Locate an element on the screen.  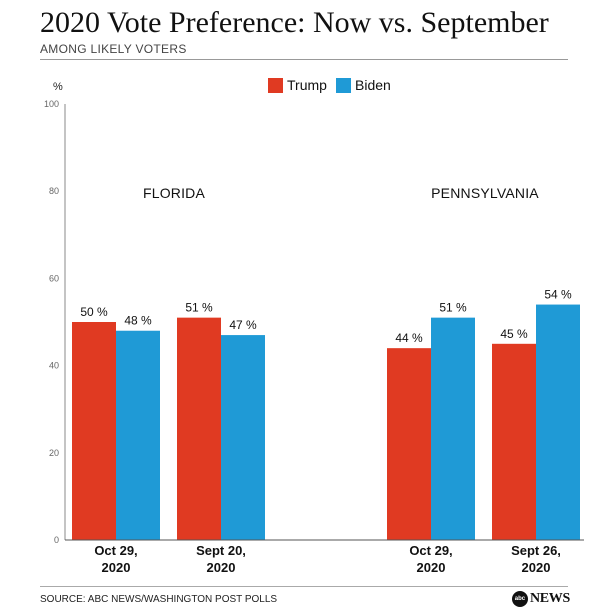
x-category-label: Sept 20, is located at coordinates (221, 550).